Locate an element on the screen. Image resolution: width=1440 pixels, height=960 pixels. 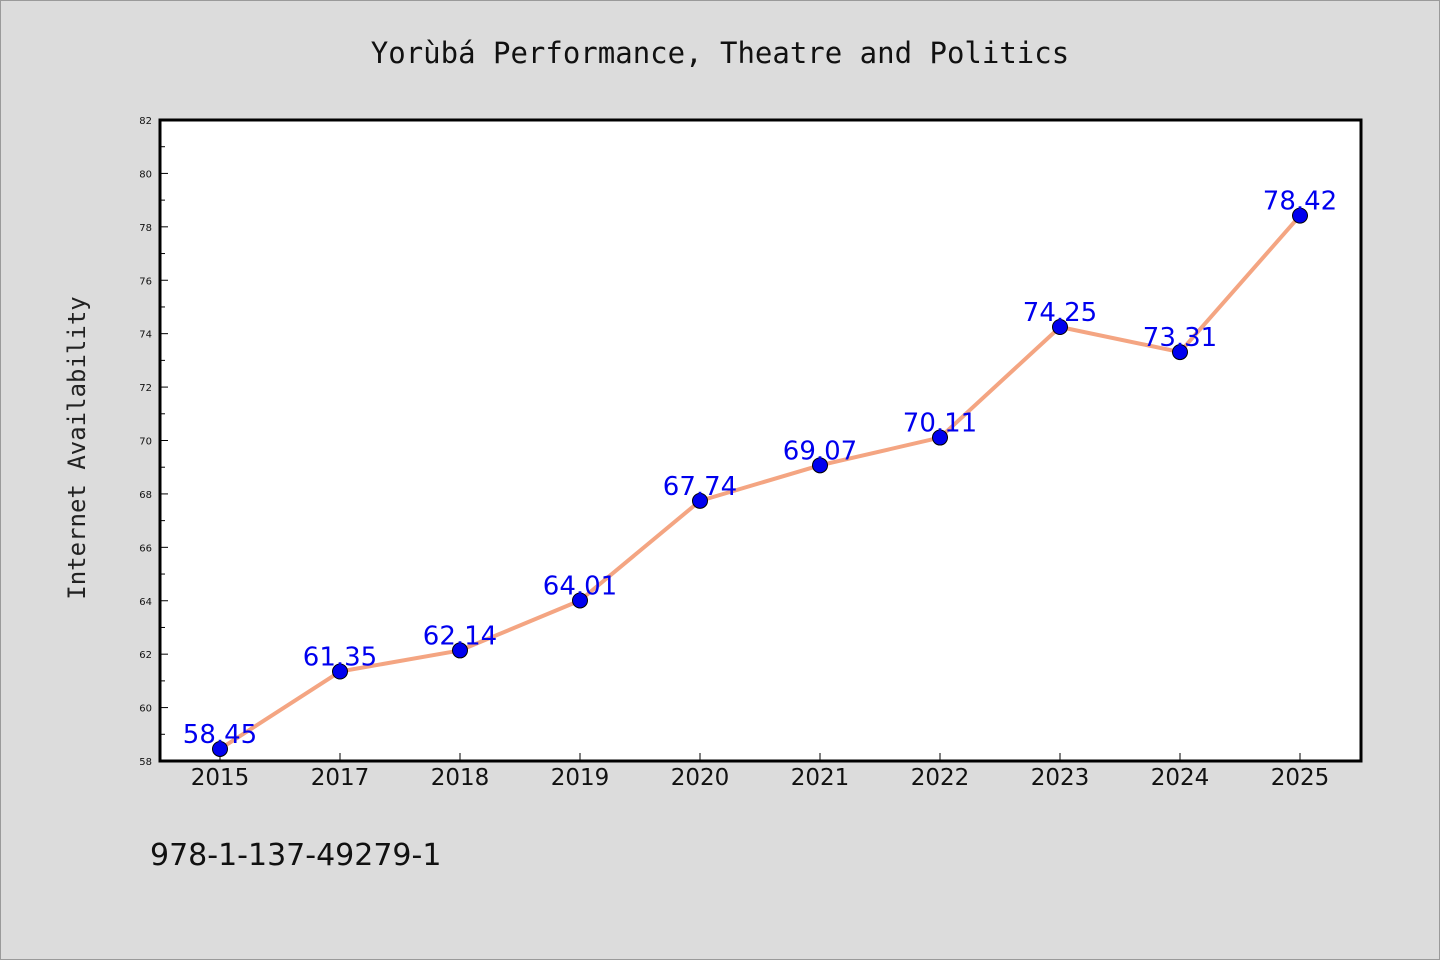
x-axis: 2015 2017 2018 2019 2020 2021 2022 2023 2024 2025 is located at coordinates (760, 772).